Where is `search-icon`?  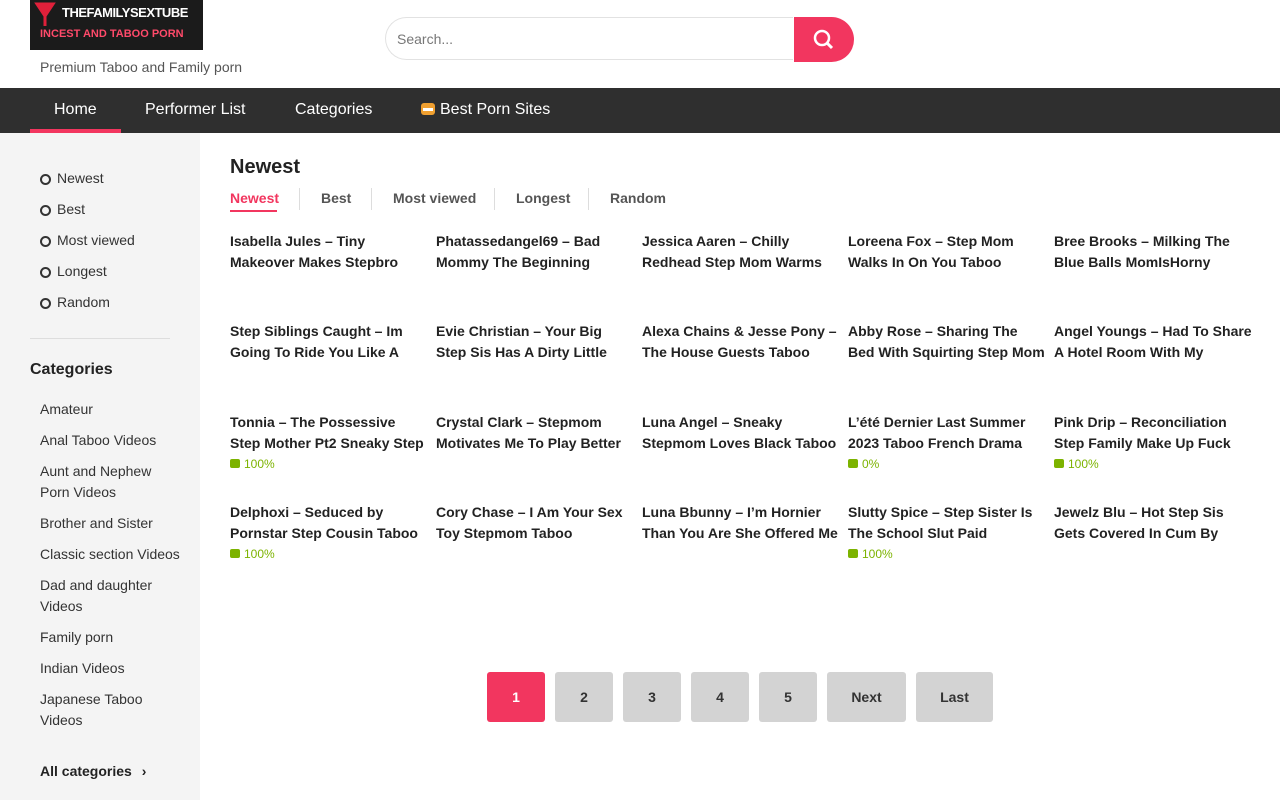 search-icon is located at coordinates (823, 39).